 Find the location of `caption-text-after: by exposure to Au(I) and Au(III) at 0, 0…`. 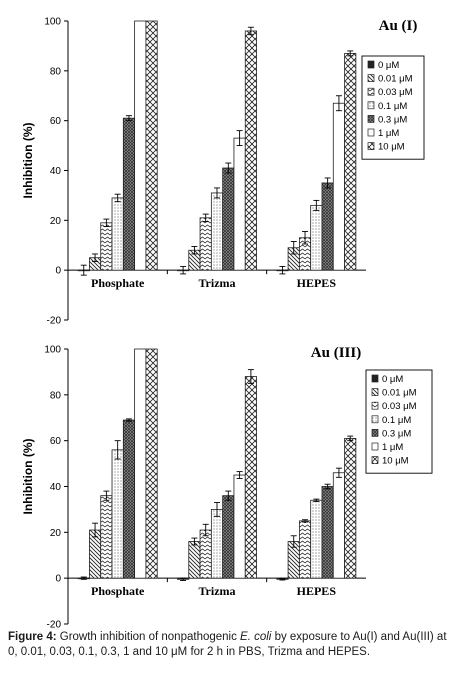

caption-text-after: by exposure to Au(I) and Au(III) at 0, 0… is located at coordinates (227, 644).